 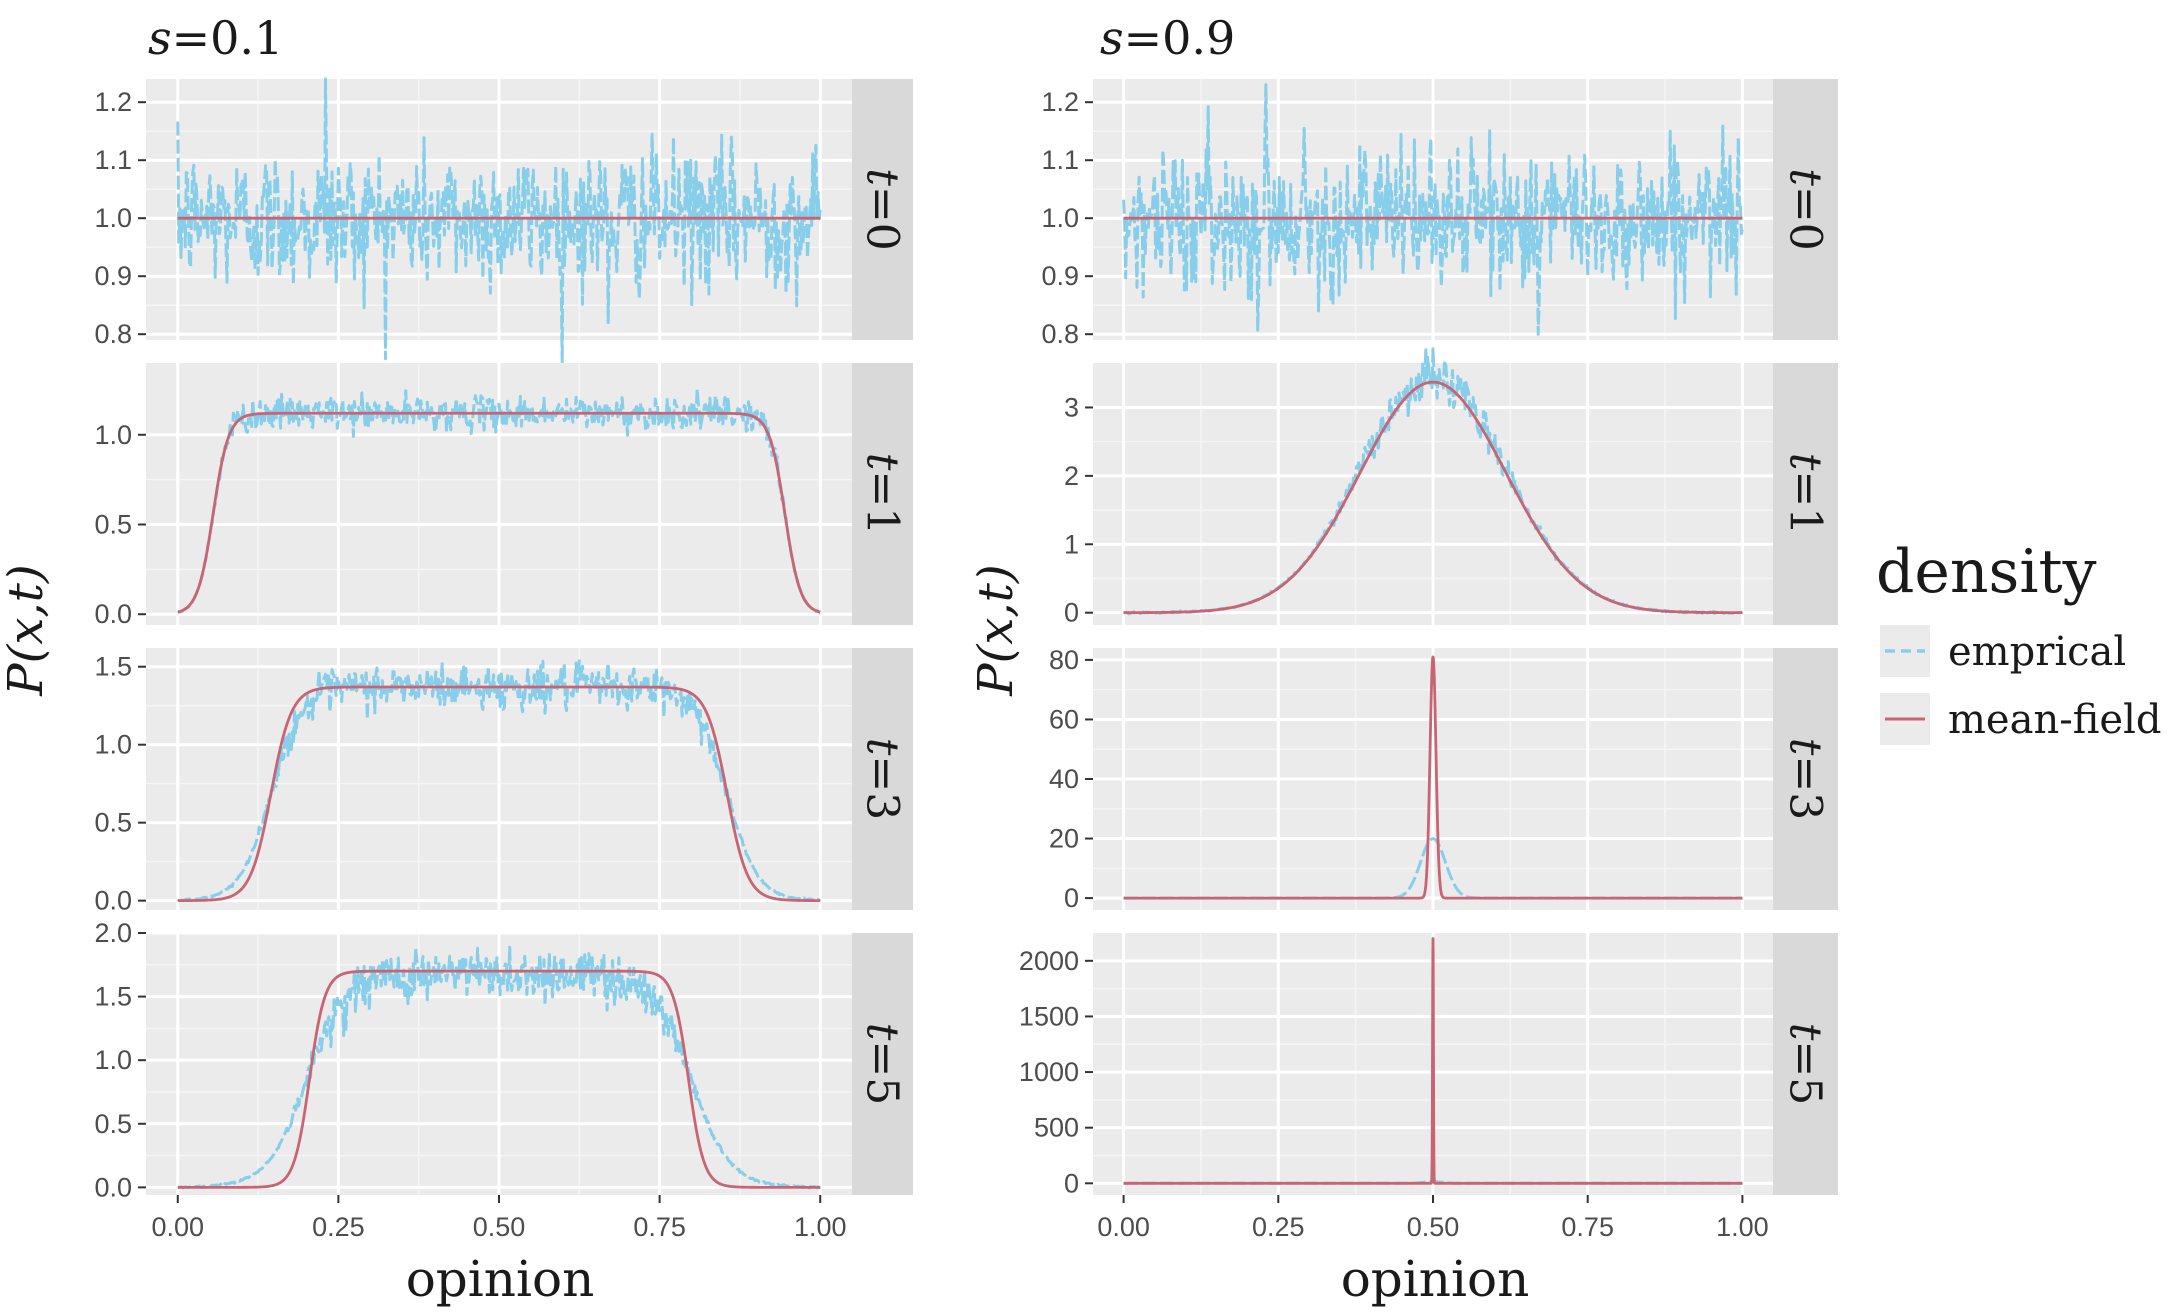 I want to click on column-title-right-val: 0.9, so click(x=1198, y=38).